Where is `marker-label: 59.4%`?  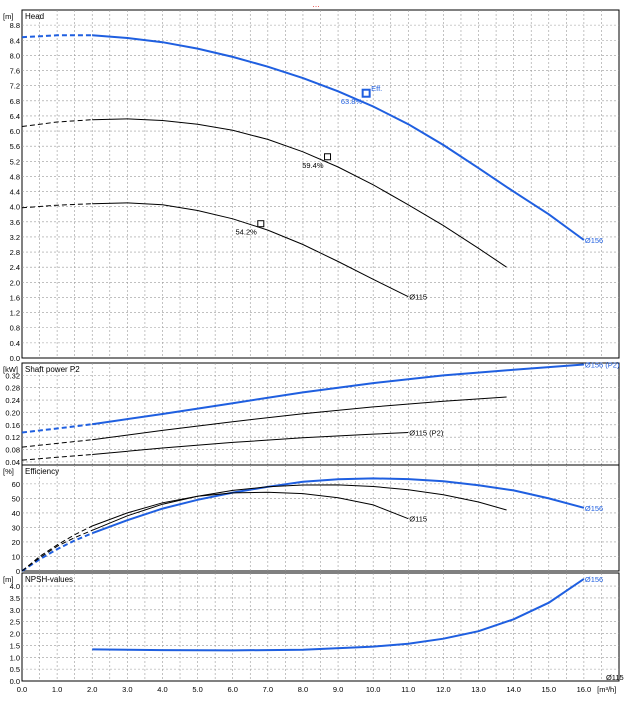 marker-label: 59.4% is located at coordinates (313, 165).